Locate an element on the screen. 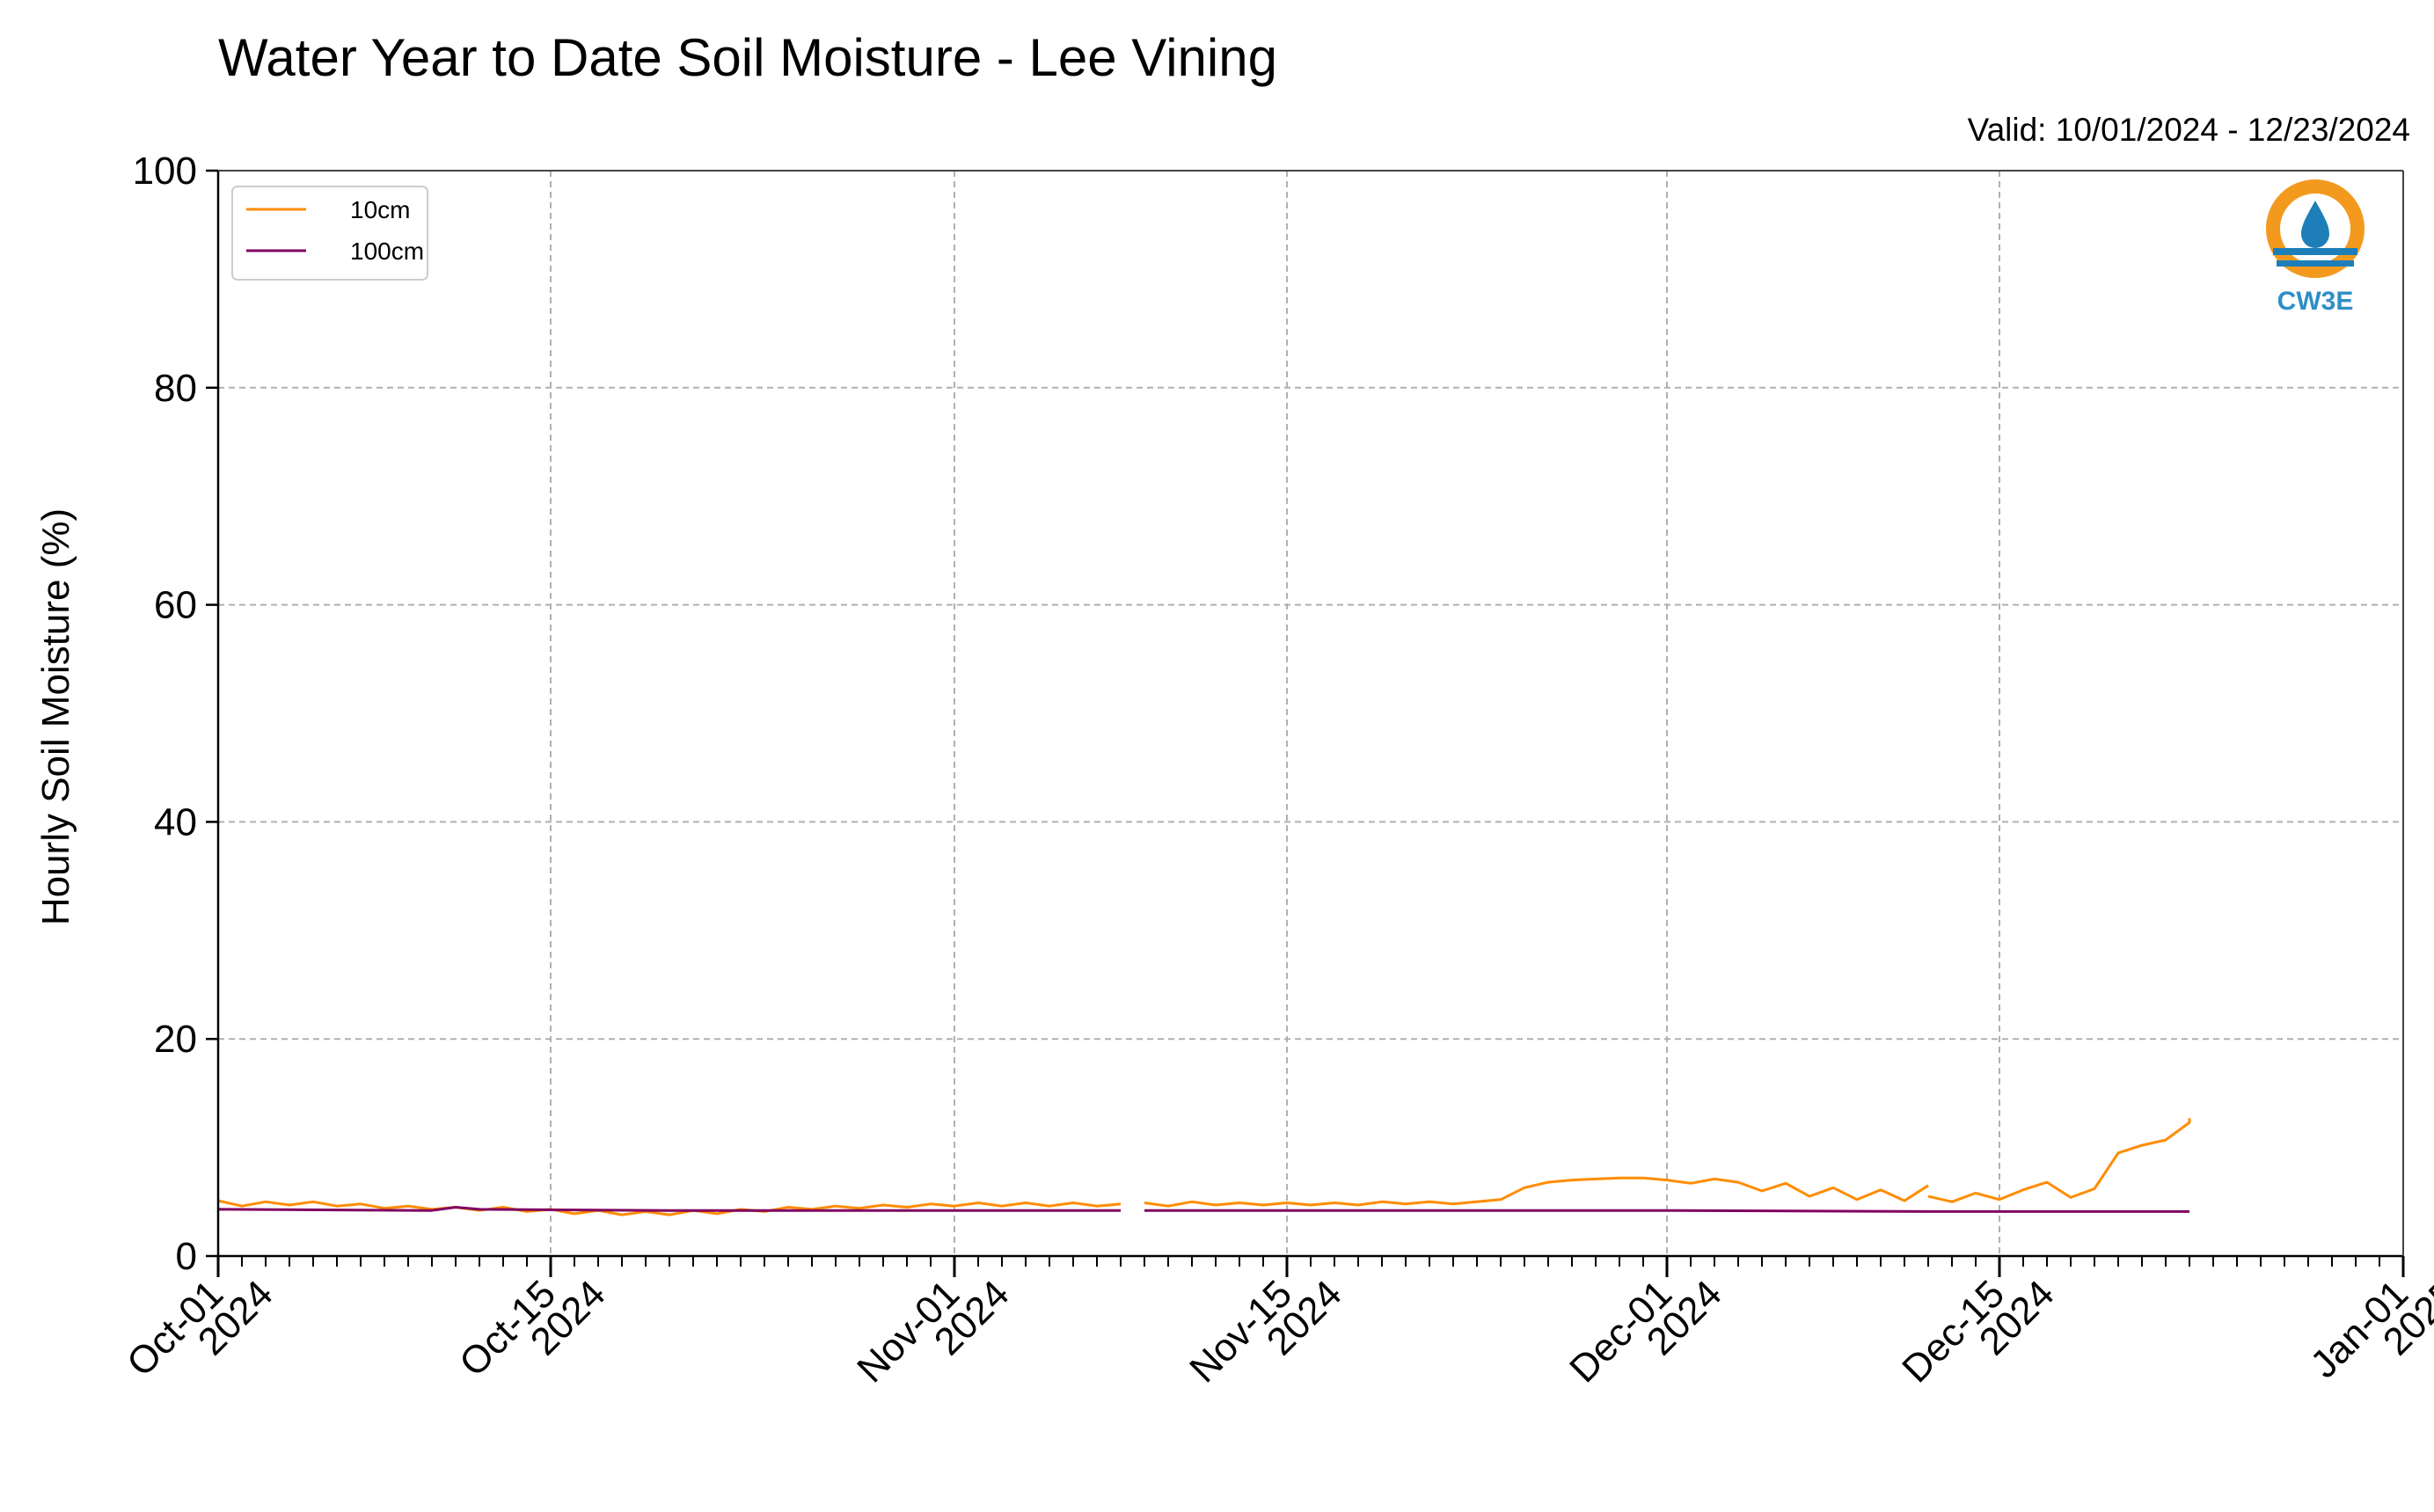 This screenshot has height=1512, width=2434. legend-label-100cm: 100cm is located at coordinates (387, 251).